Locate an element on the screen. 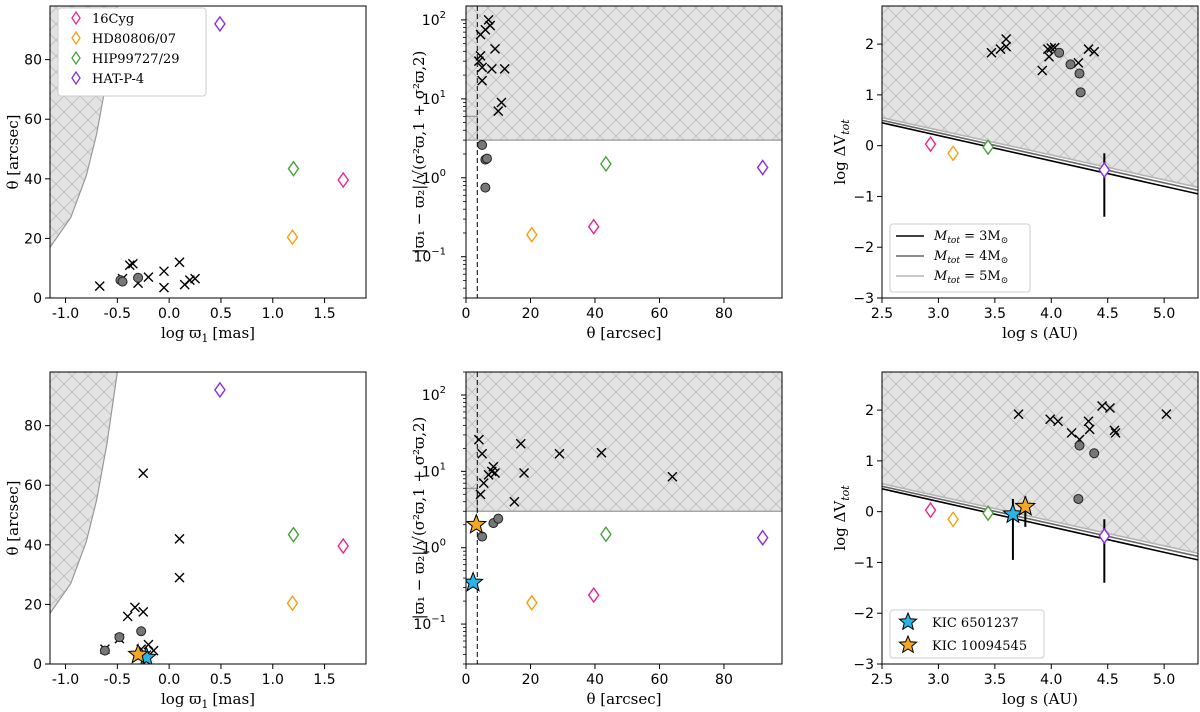 This screenshot has height=712, width=1200. panel-3-velocity-vs-separation: 2.5 3.0 3.5 4.0 4.5 5.0 −3 −2 −1 0 1 2 is located at coordinates (1026, 163).